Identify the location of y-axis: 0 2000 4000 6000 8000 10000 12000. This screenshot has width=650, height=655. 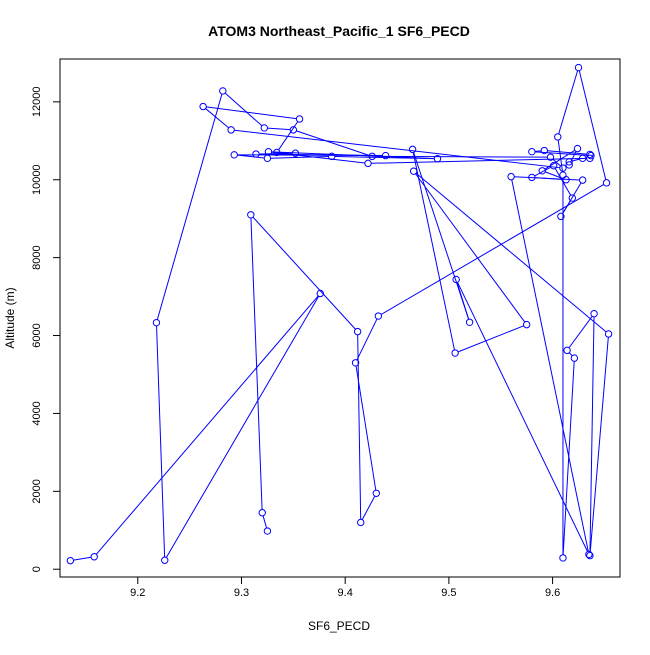
(46, 329).